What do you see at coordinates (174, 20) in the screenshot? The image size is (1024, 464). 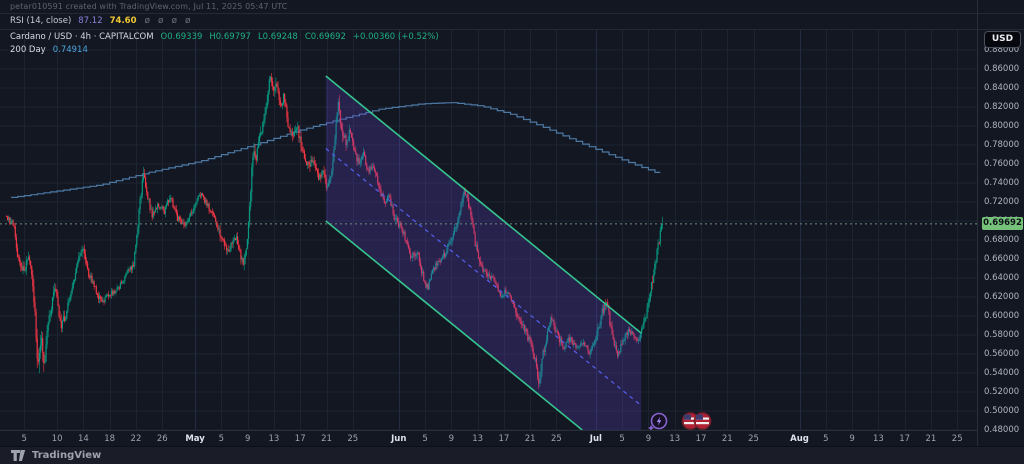 I see `legend-delete-icon: ø` at bounding box center [174, 20].